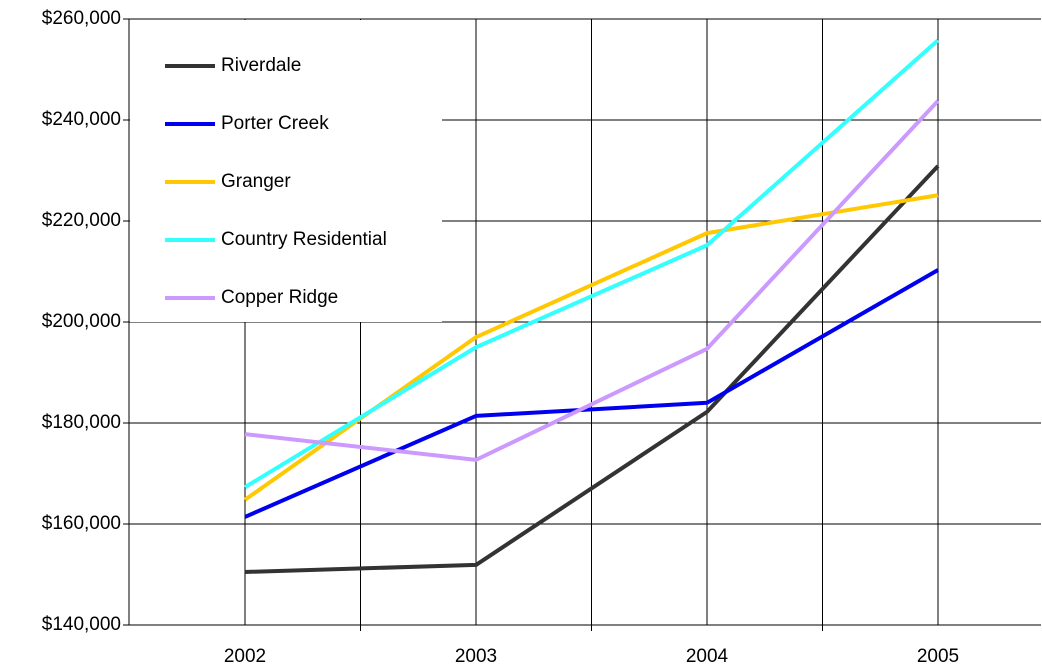 The width and height of the screenshot is (1042, 669). What do you see at coordinates (81, 220) in the screenshot?
I see `y-tick-label: $220,000` at bounding box center [81, 220].